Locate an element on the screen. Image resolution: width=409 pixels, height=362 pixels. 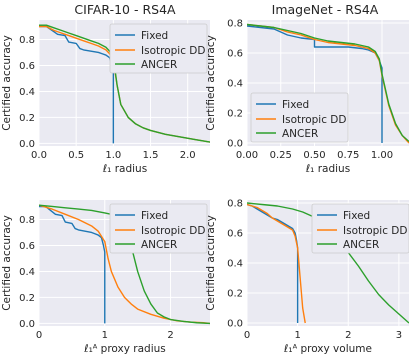
panel-imagenet-radius-marks is located at coordinates (328, 83).